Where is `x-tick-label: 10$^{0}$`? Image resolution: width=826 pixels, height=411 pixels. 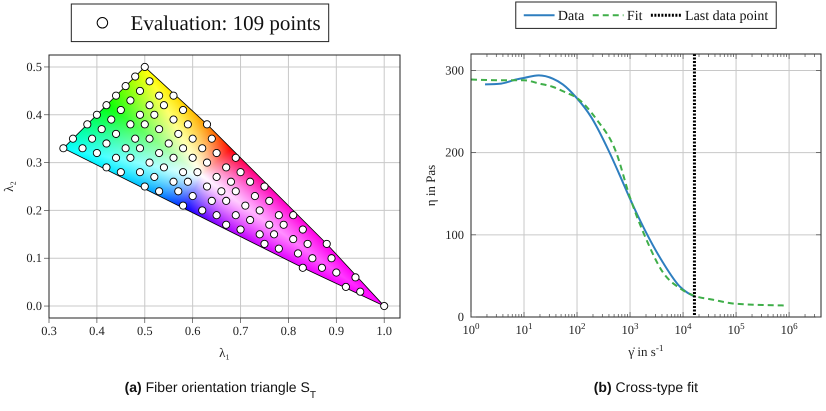 x-tick-label: 10$^{0}$ is located at coordinates (471, 329).